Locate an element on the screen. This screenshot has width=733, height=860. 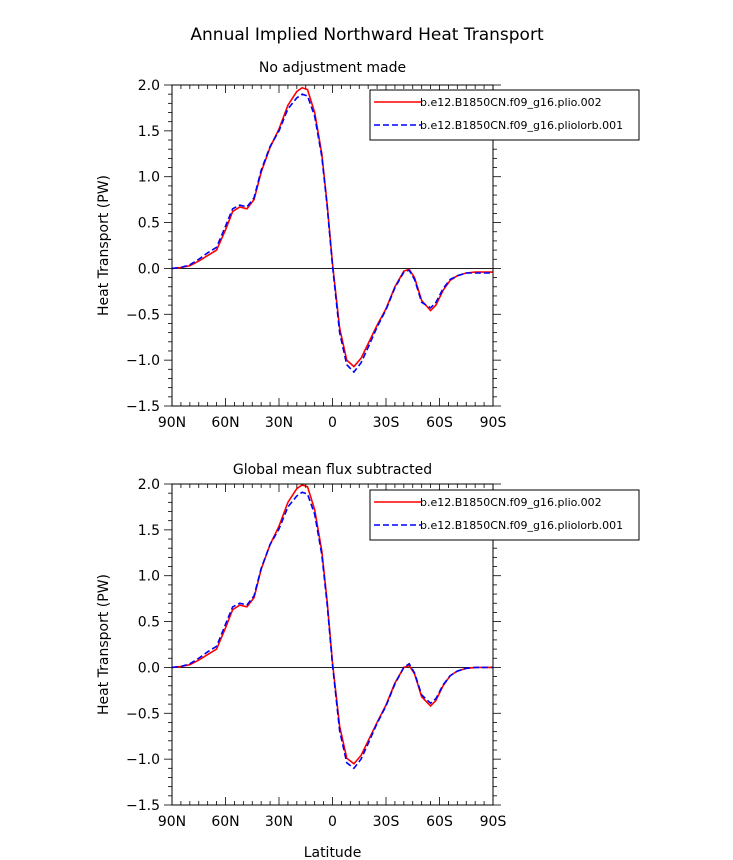
figure-title: Annual Implied Northward Heat Transport is located at coordinates (367, 35).